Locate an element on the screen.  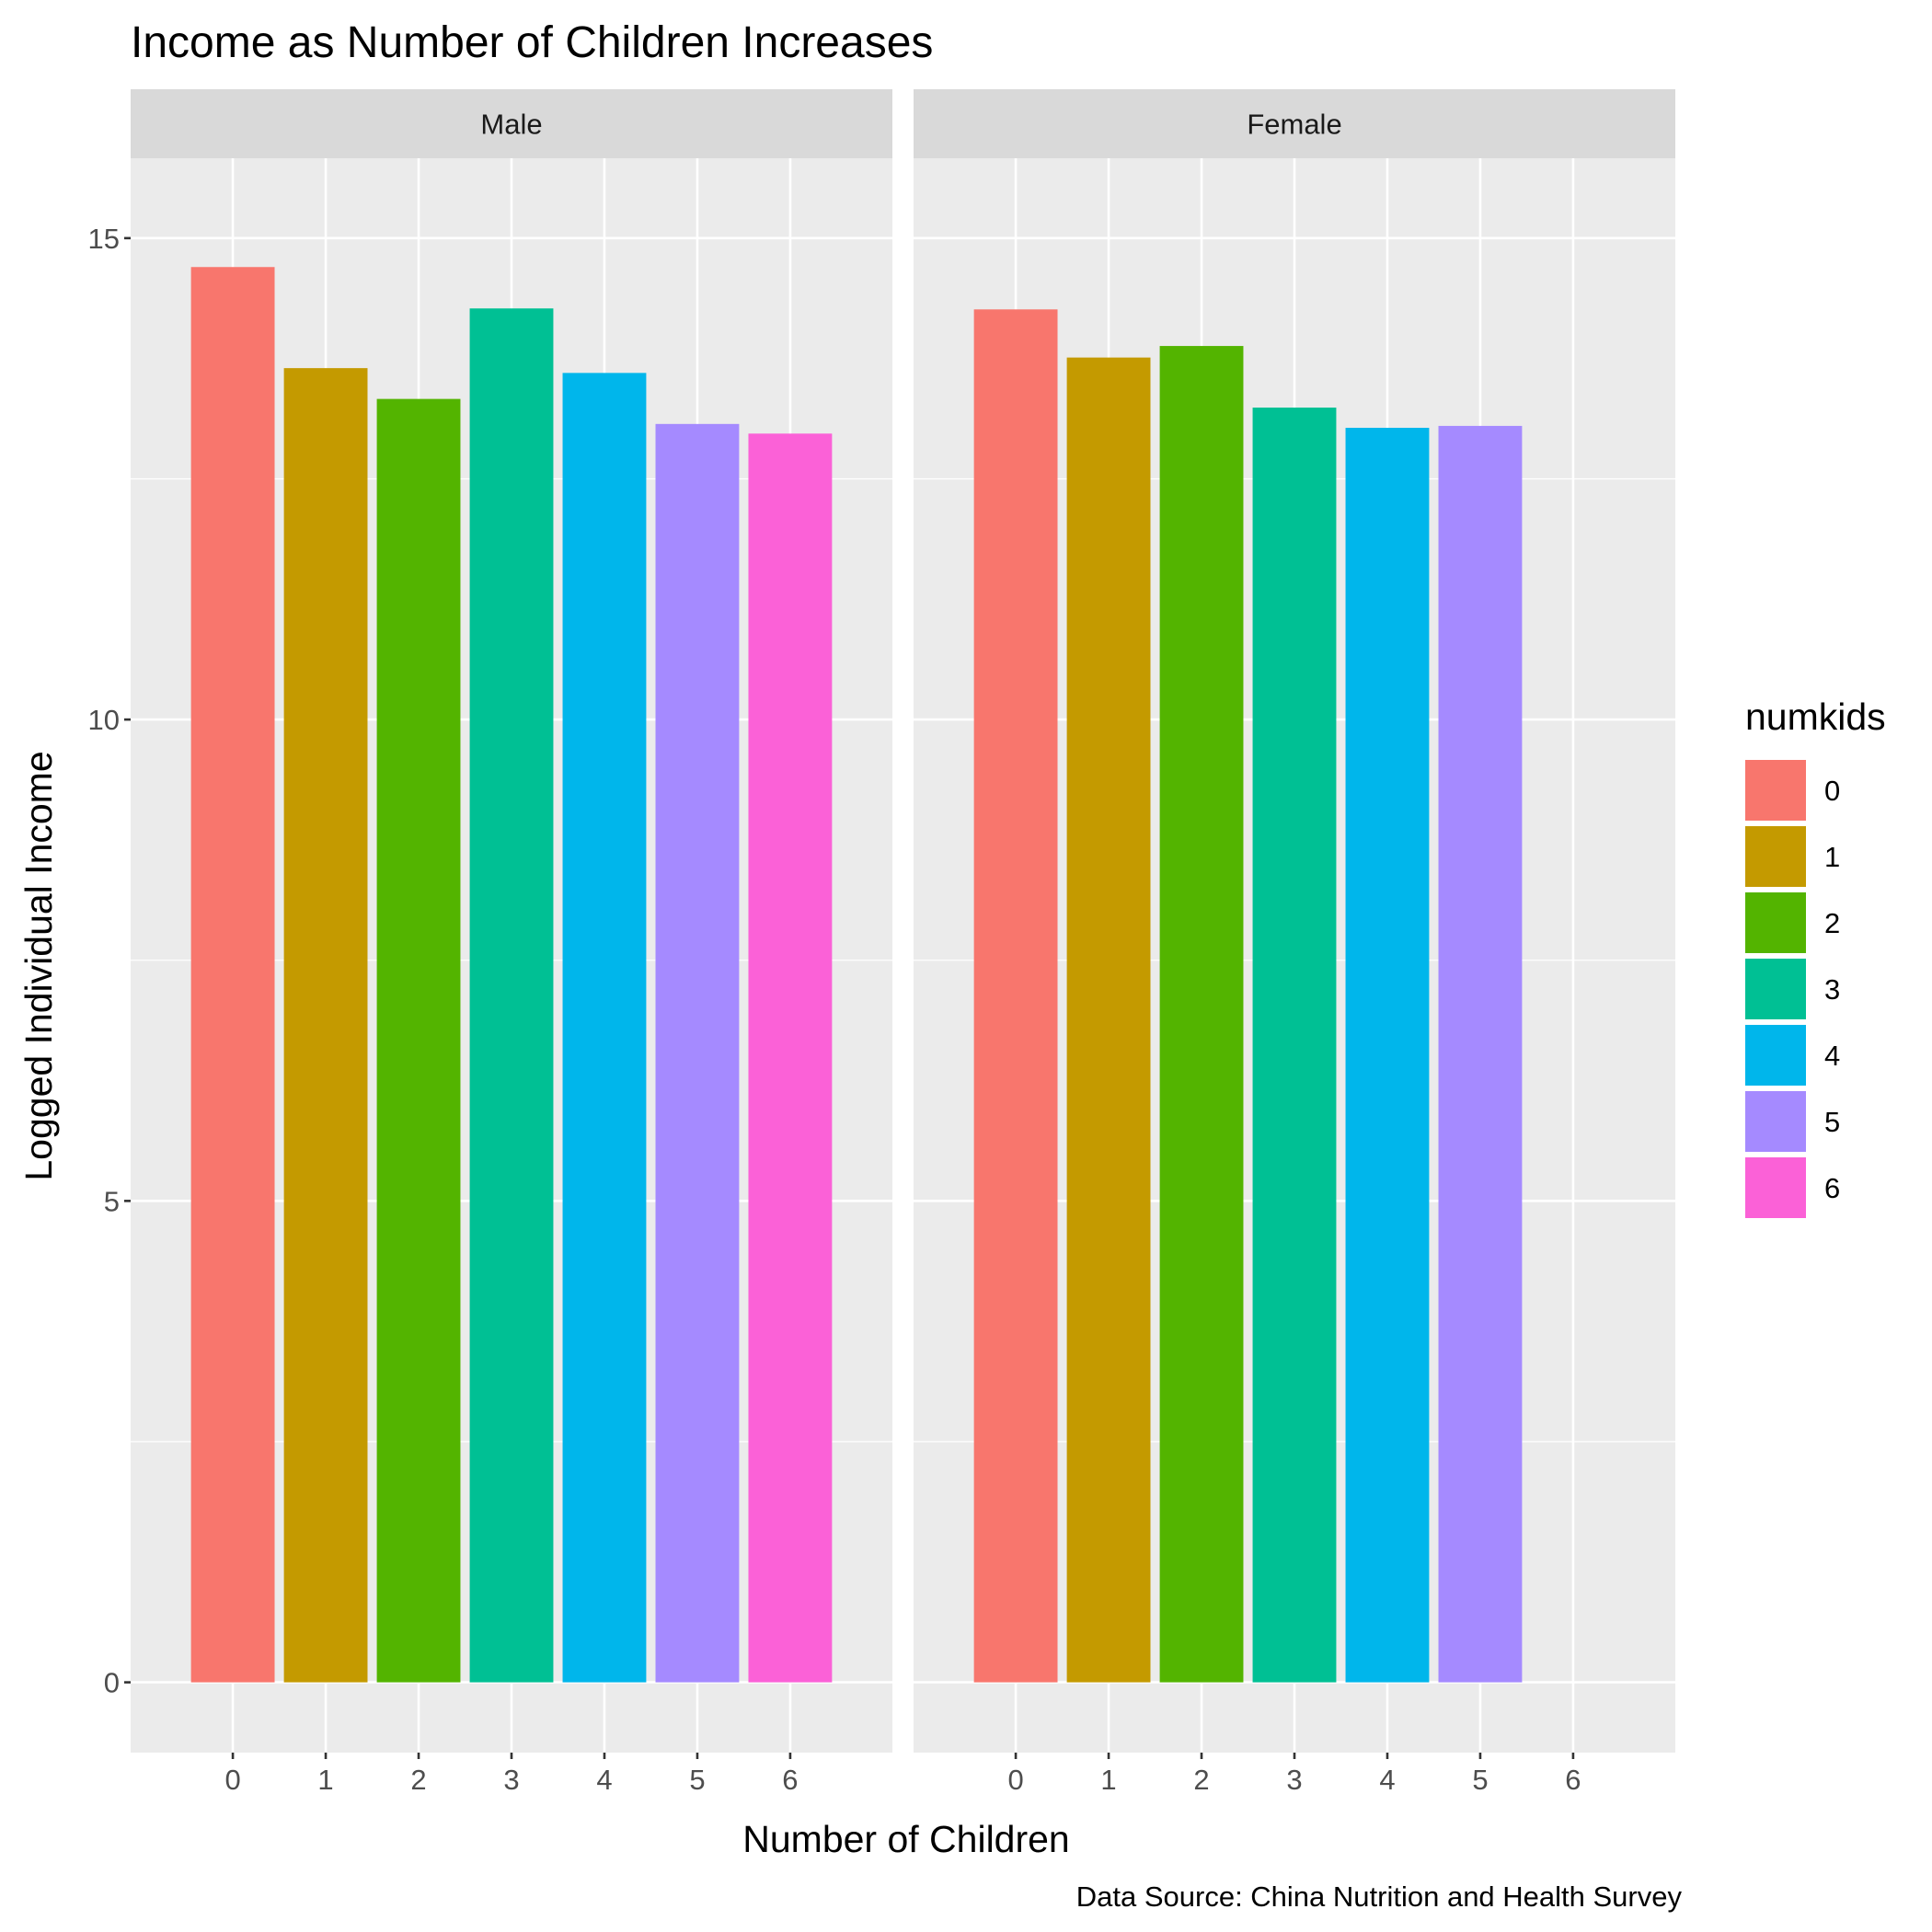
y-tick-label: 5 is located at coordinates (112, 1201).